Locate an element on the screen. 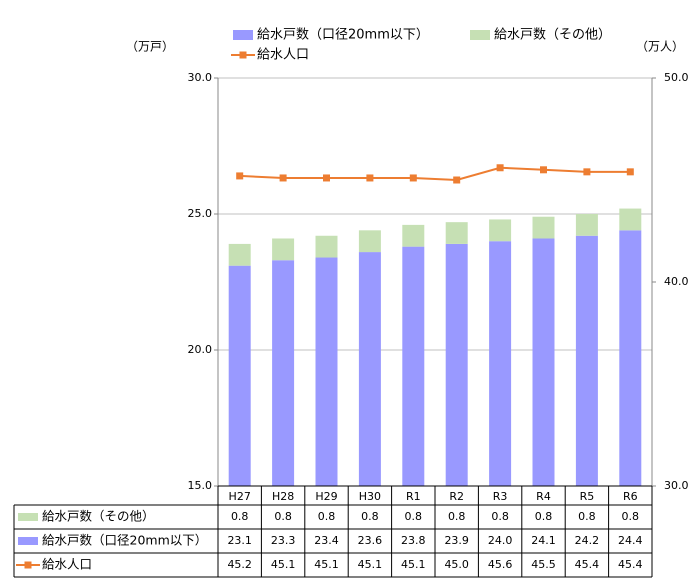 This screenshot has height=586, width=690. table-cell: 23.1 is located at coordinates (239, 540).